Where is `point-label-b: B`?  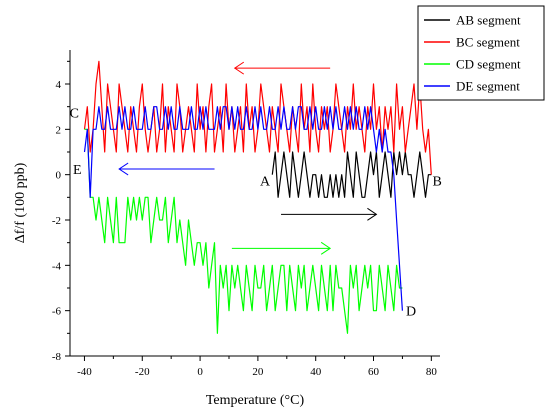 point-label-b: B is located at coordinates (436, 181).